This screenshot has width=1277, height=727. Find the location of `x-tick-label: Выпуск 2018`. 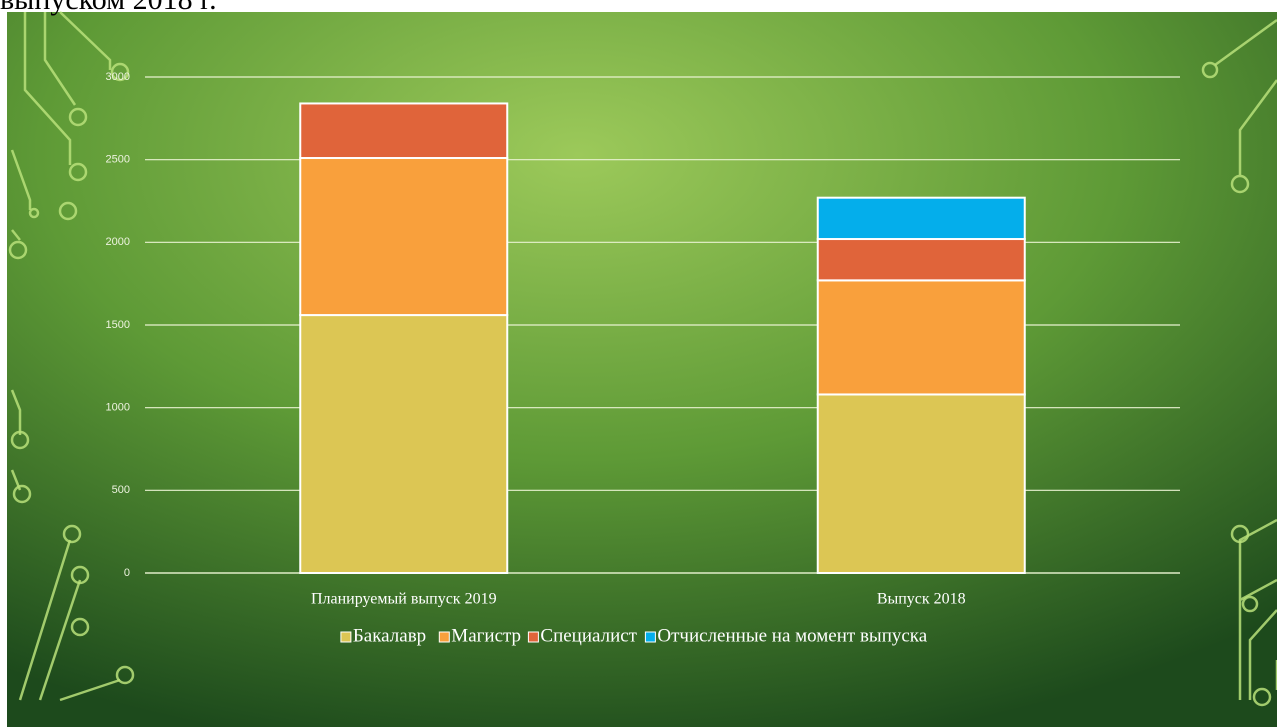

x-tick-label: Выпуск 2018 is located at coordinates (921, 599).